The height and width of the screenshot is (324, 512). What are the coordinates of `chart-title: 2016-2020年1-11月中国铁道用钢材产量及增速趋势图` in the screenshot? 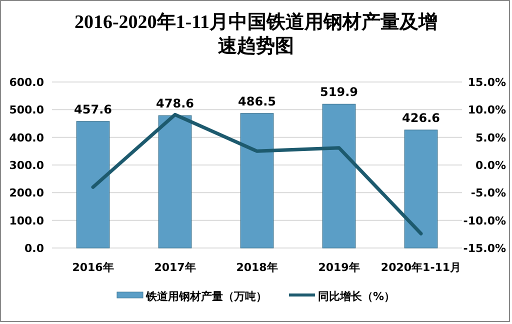 It's located at (256, 34).